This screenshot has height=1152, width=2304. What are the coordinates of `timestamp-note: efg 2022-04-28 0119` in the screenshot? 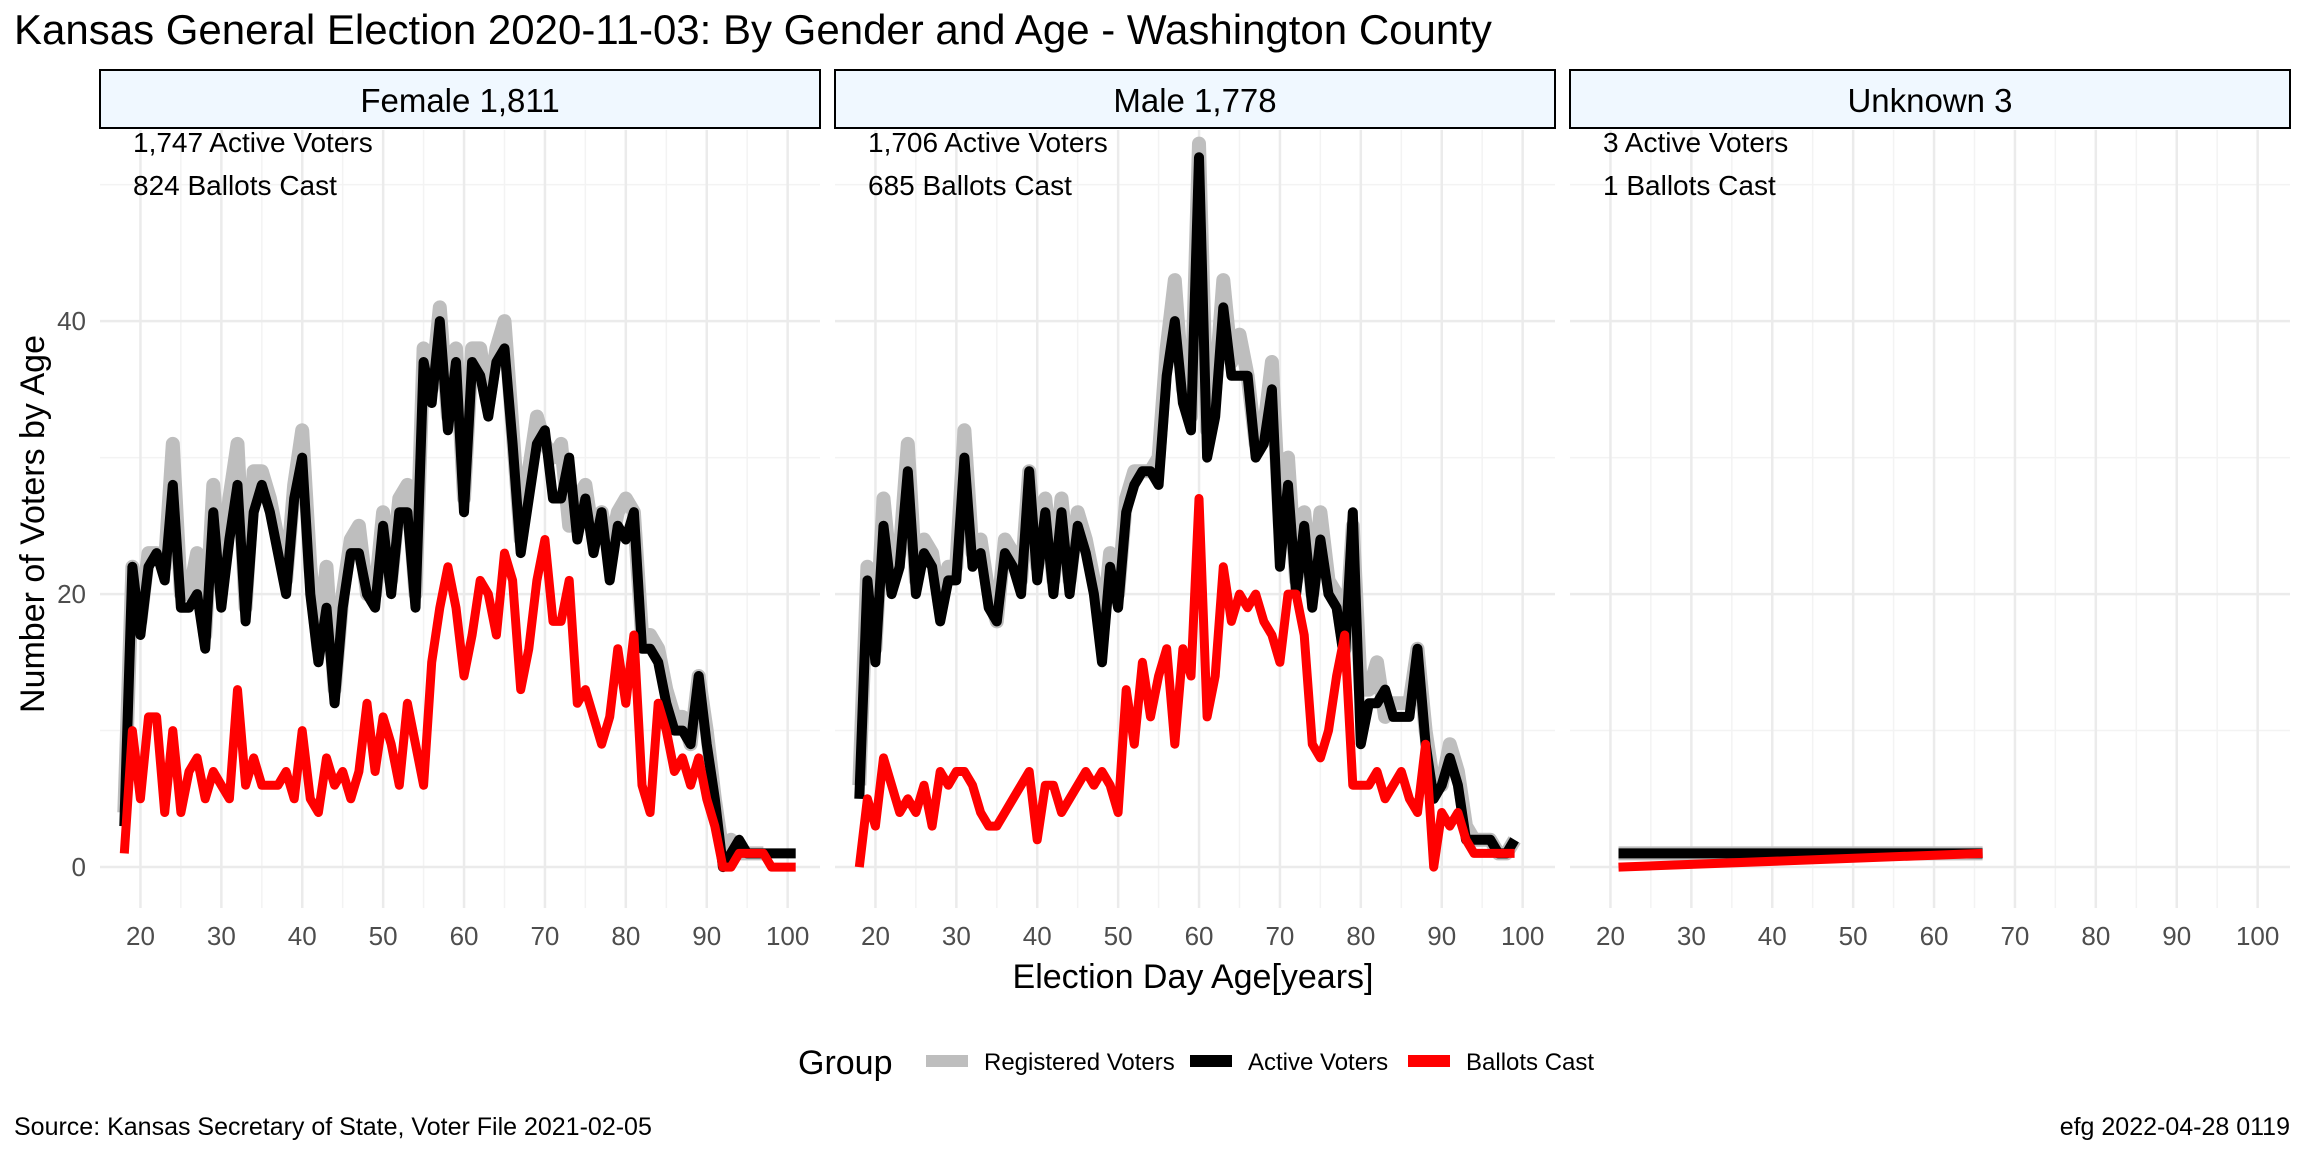 It's located at (2175, 1127).